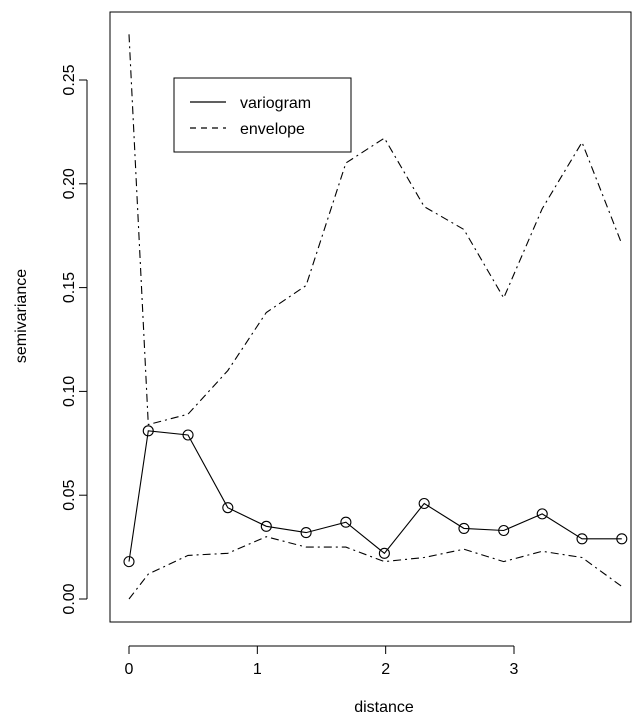 Image resolution: width=639 pixels, height=723 pixels. I want to click on x-tick-label: 2, so click(385, 669).